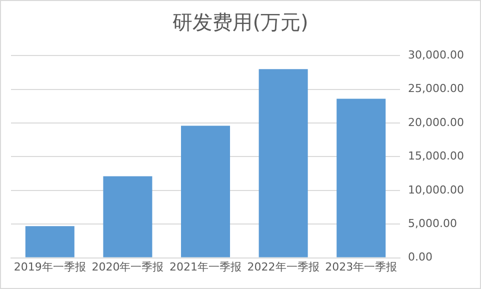  I want to click on y-tick-label: 10,000.00, so click(436, 189).